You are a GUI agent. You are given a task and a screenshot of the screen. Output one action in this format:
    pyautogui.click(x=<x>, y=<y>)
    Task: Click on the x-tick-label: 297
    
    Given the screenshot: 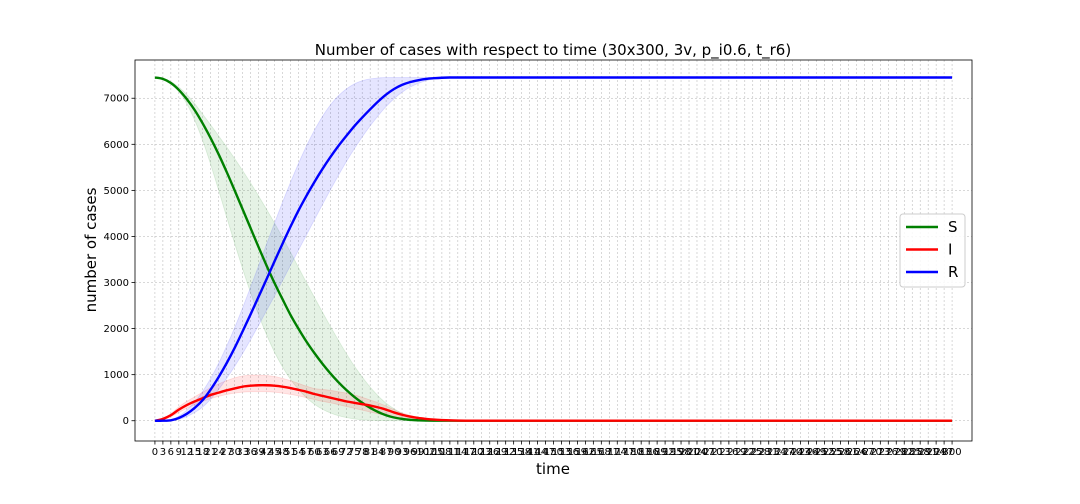 What is the action you would take?
    pyautogui.click(x=944, y=452)
    